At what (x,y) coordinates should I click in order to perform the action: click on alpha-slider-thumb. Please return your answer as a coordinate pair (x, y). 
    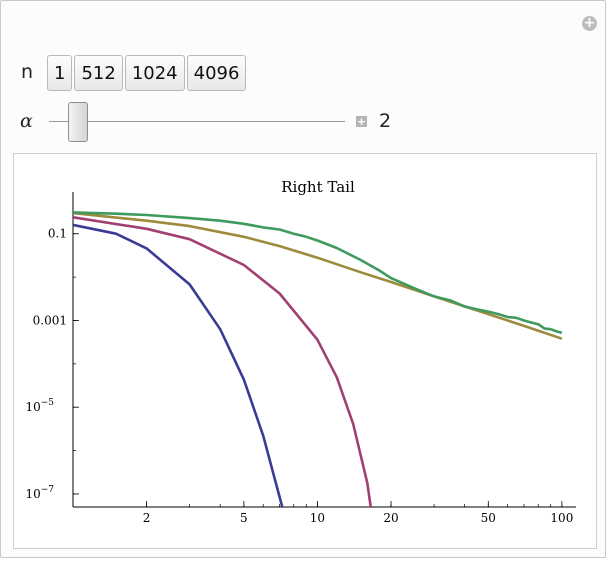
    Looking at the image, I should click on (78, 122).